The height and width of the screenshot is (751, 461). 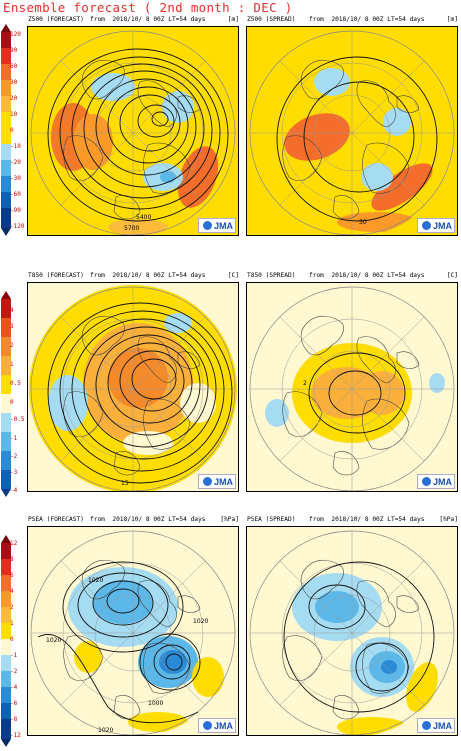 What do you see at coordinates (15, 146) in the screenshot?
I see `colorbar-label: -10` at bounding box center [15, 146].